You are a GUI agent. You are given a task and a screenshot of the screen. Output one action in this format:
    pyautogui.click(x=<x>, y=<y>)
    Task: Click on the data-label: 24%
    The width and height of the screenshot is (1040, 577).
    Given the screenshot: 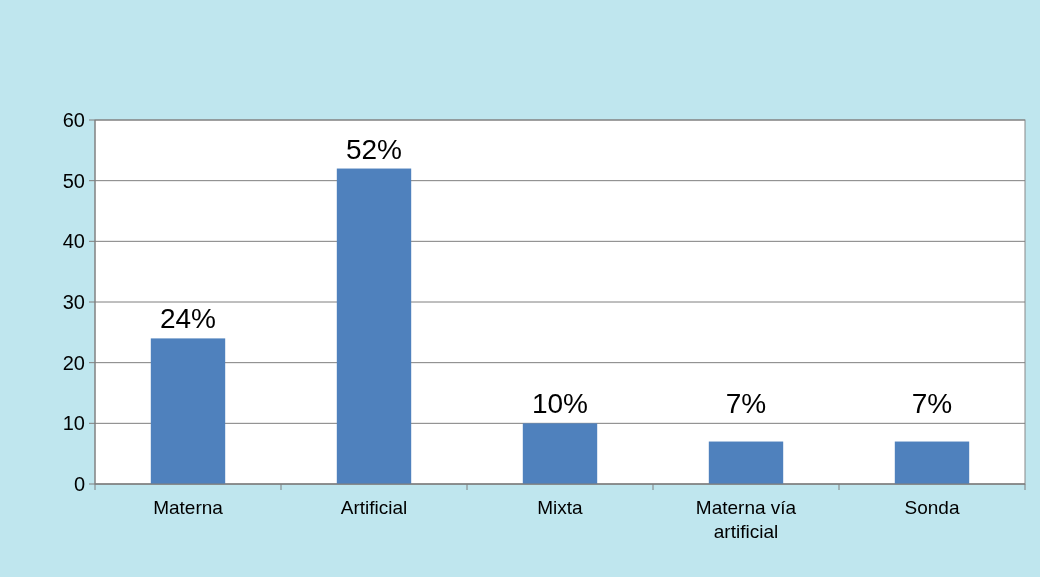 What is the action you would take?
    pyautogui.click(x=188, y=319)
    